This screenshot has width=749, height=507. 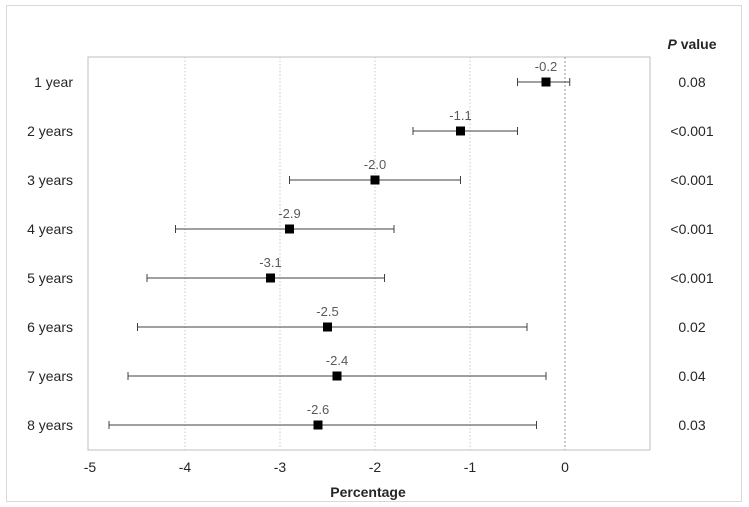 I want to click on row: 3 years -2.0 <0.001, so click(x=370, y=172).